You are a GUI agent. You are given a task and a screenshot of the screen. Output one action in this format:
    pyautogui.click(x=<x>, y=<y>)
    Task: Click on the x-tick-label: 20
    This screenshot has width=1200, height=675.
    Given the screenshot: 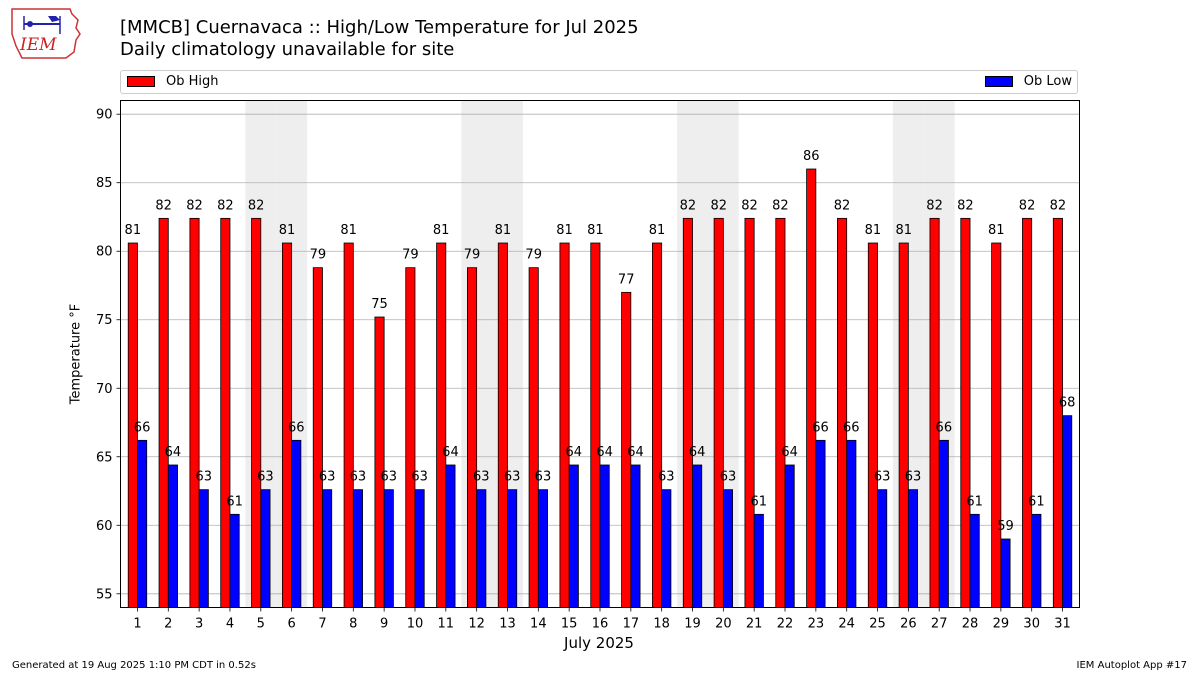 What is the action you would take?
    pyautogui.click(x=723, y=624)
    